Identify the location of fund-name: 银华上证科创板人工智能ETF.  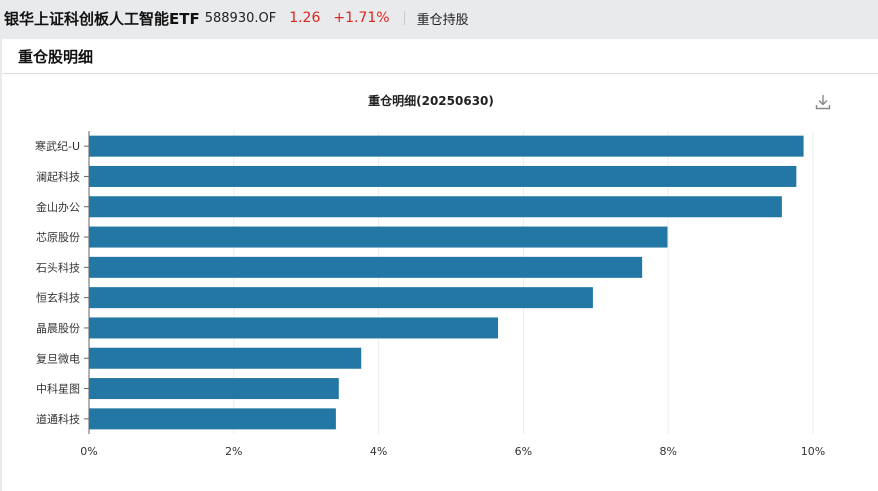
(102, 18).